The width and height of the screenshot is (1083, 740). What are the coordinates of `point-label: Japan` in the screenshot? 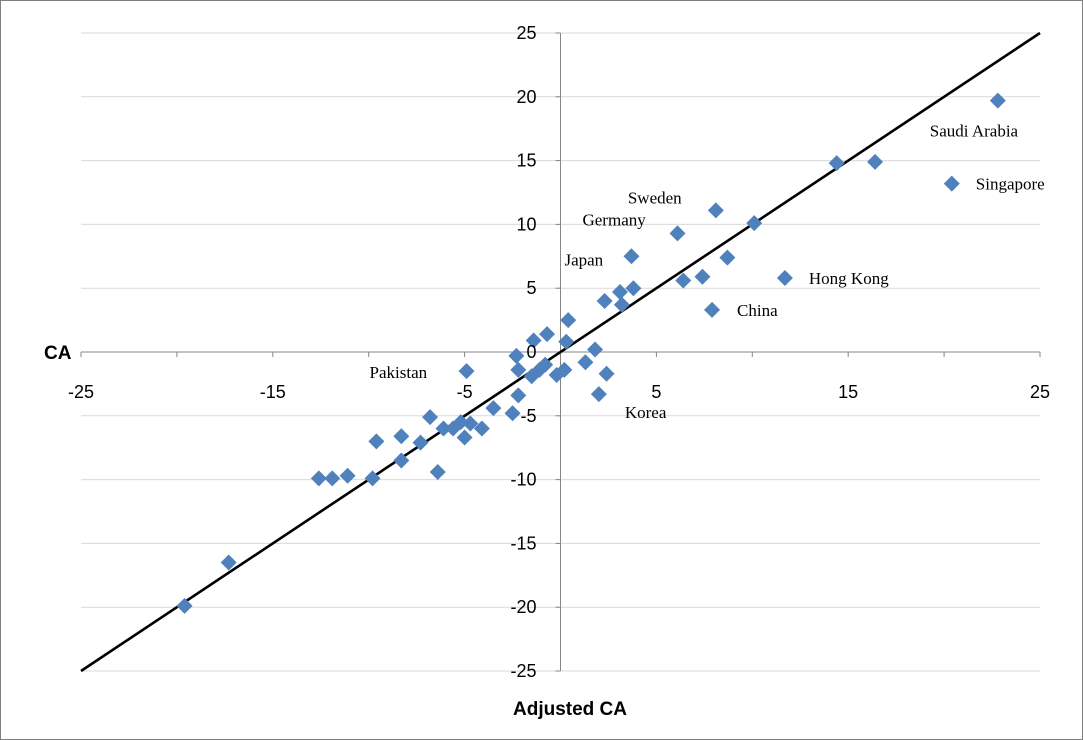 It's located at (583, 259).